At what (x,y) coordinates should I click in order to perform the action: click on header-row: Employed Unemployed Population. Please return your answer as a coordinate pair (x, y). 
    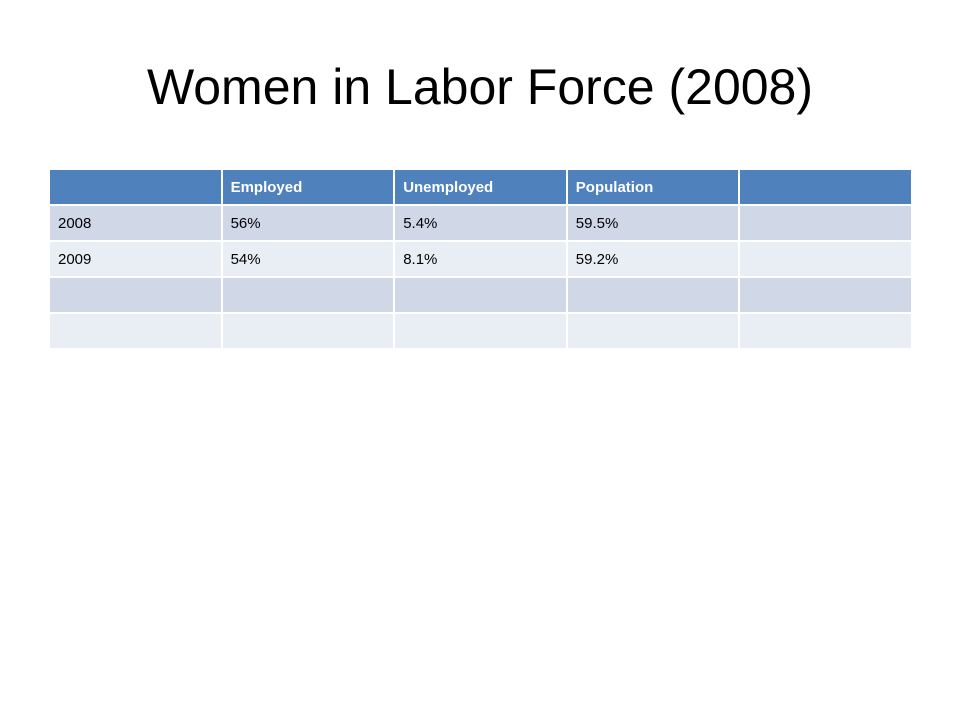
    Looking at the image, I should click on (480, 187).